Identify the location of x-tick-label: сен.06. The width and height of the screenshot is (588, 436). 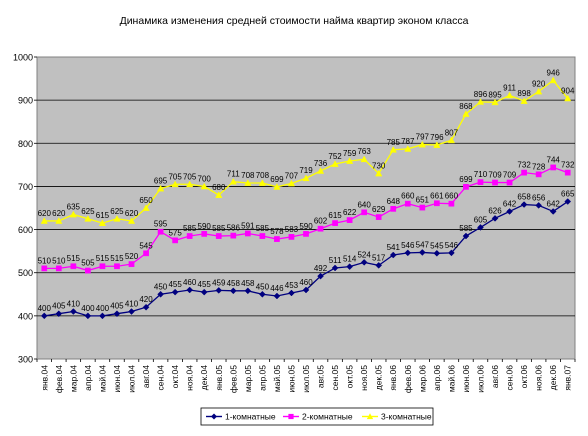
(510, 378).